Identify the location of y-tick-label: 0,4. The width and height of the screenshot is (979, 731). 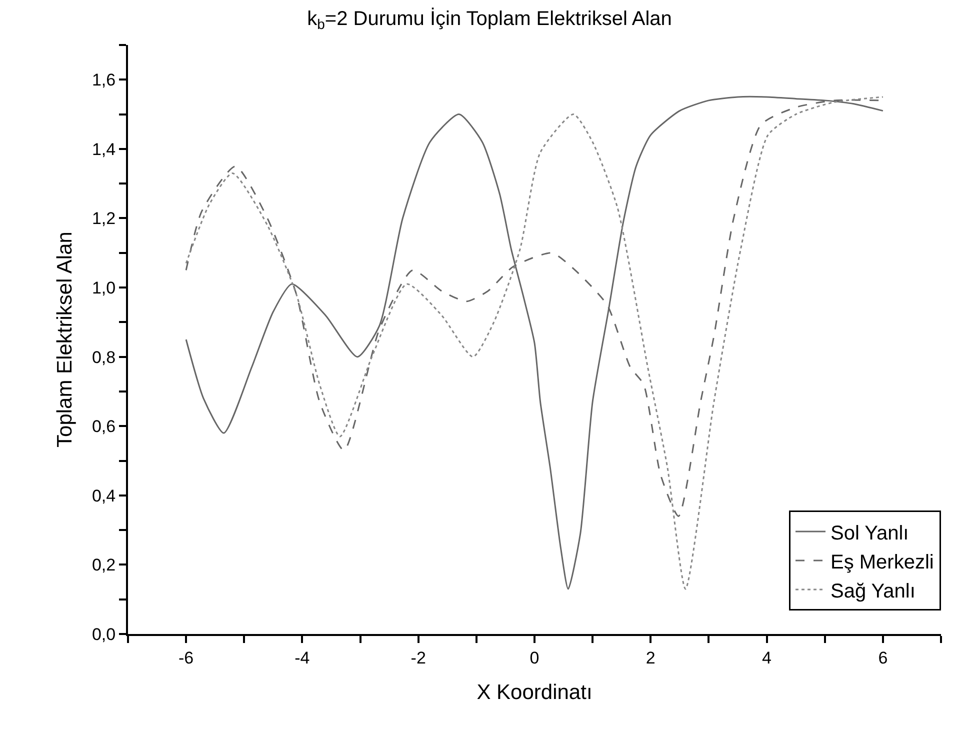
(104, 496).